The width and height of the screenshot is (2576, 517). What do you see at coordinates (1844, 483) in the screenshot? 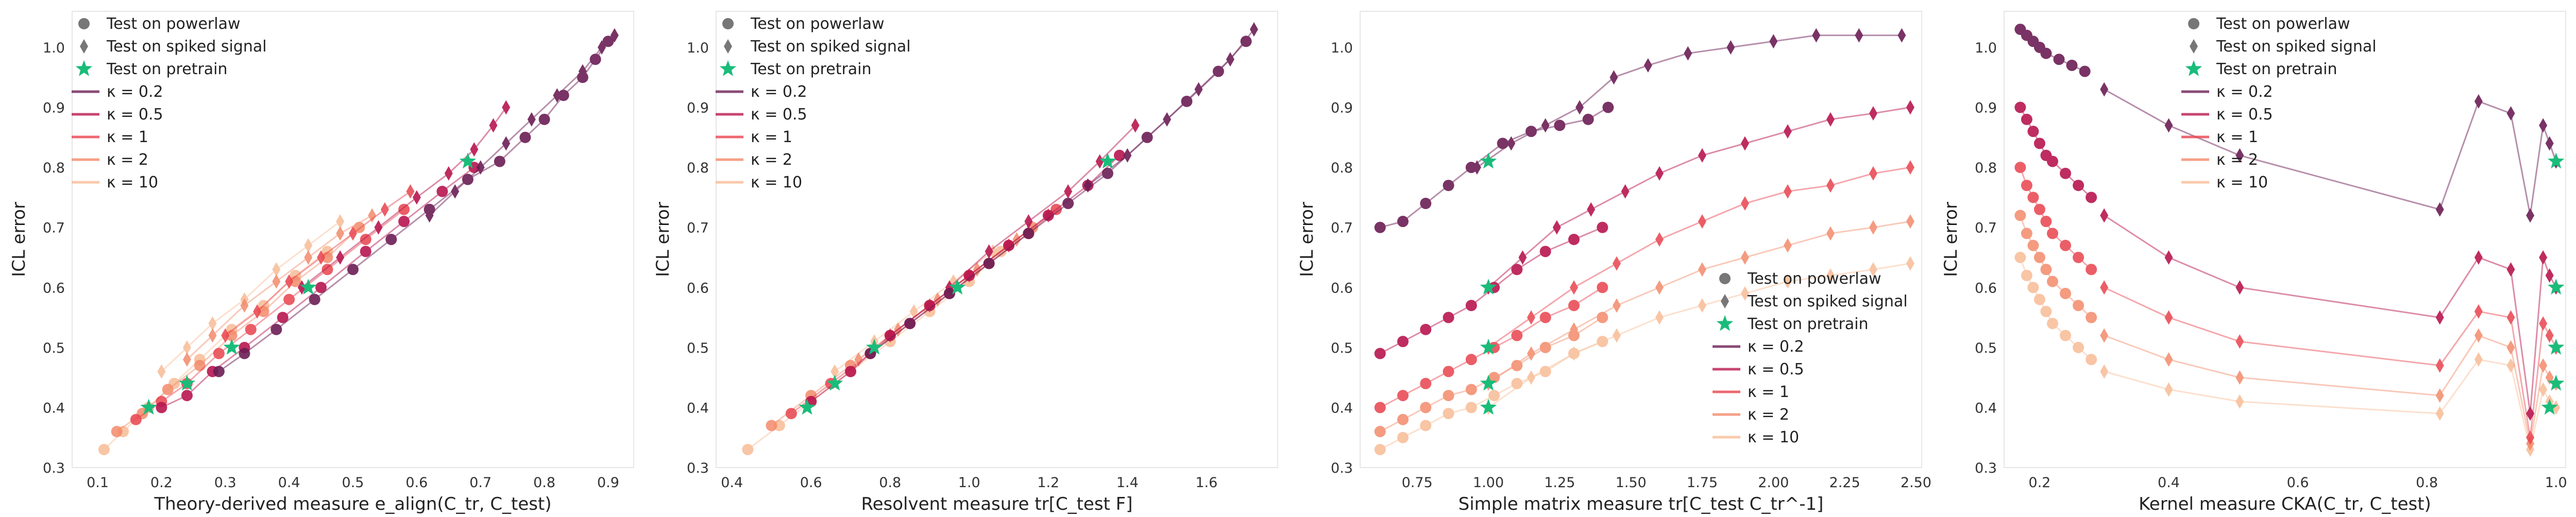
I see `x-tick-label: 2.25` at bounding box center [1844, 483].